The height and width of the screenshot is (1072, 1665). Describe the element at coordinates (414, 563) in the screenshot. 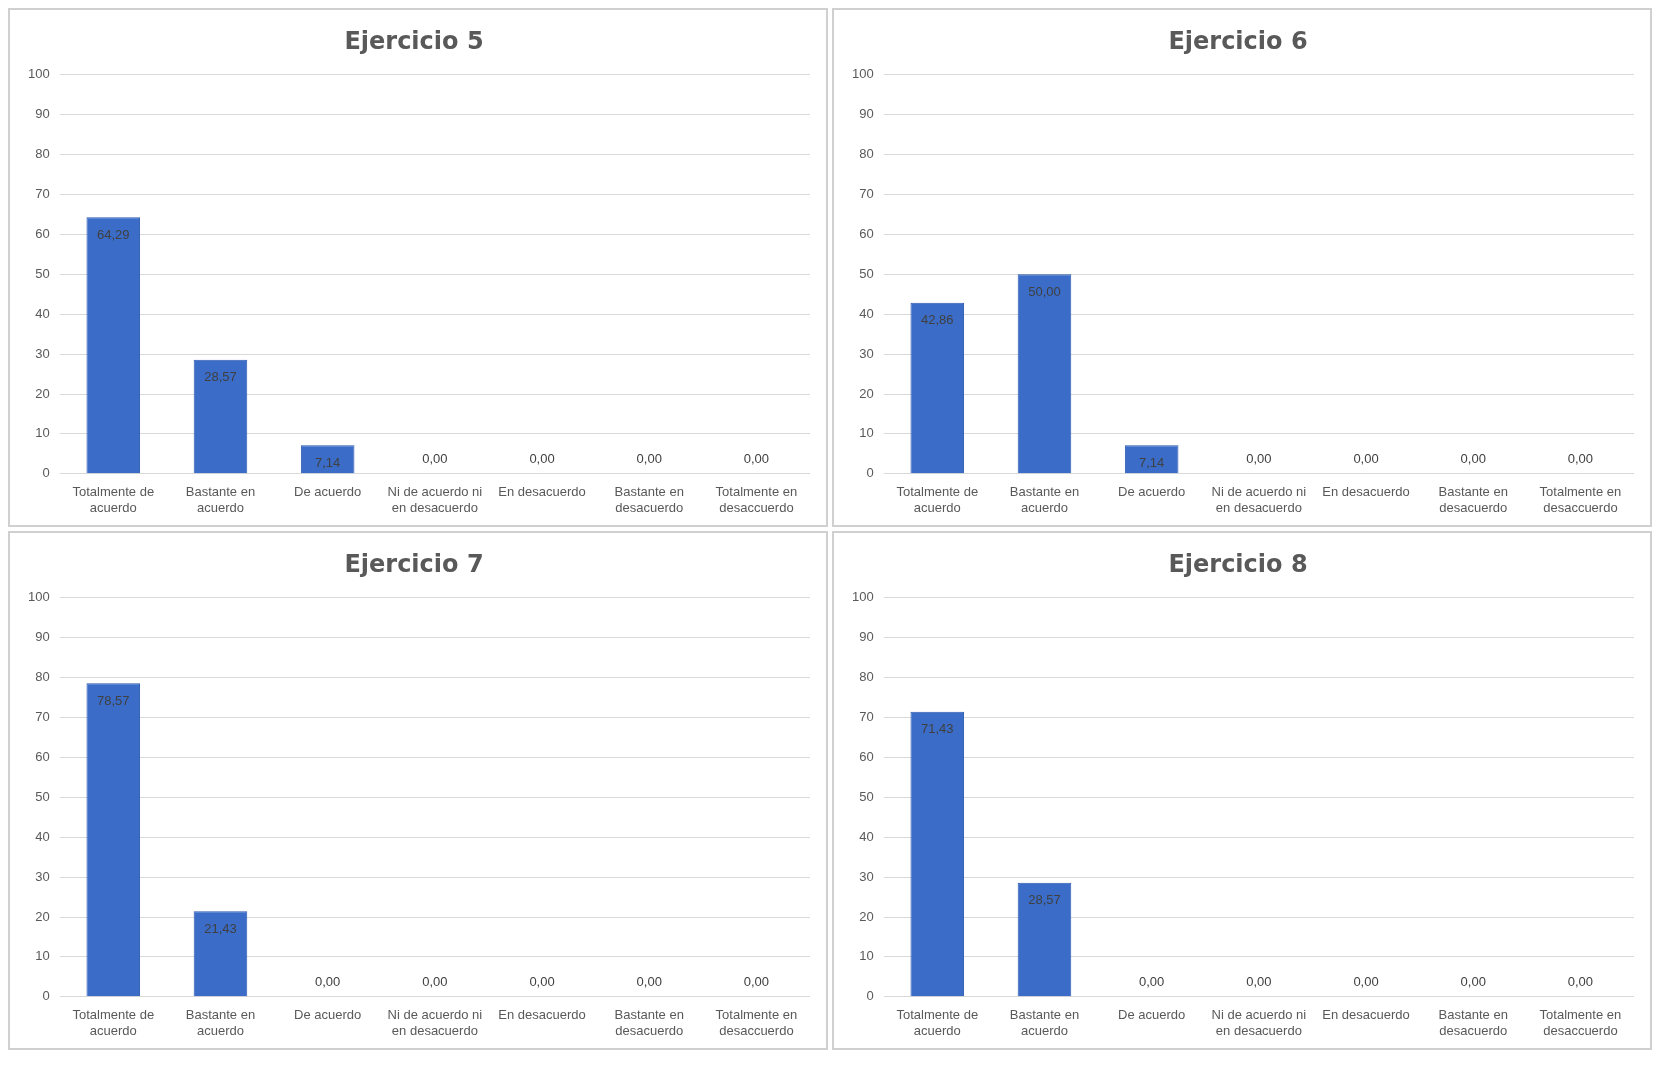

I see `chart-title: Ejercicio 7` at that location.